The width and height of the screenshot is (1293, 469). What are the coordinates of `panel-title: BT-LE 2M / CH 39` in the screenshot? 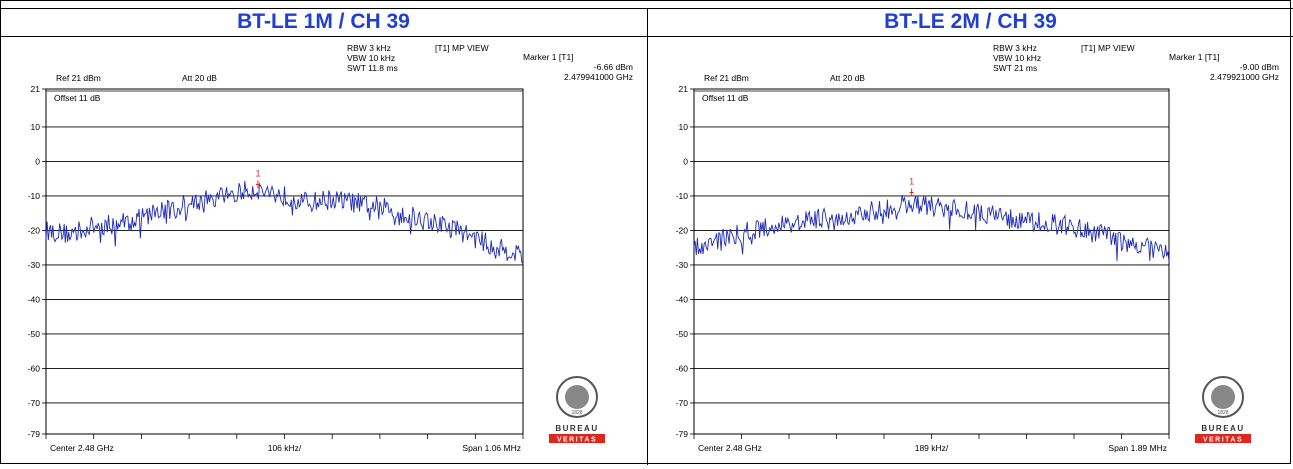 It's located at (970, 22).